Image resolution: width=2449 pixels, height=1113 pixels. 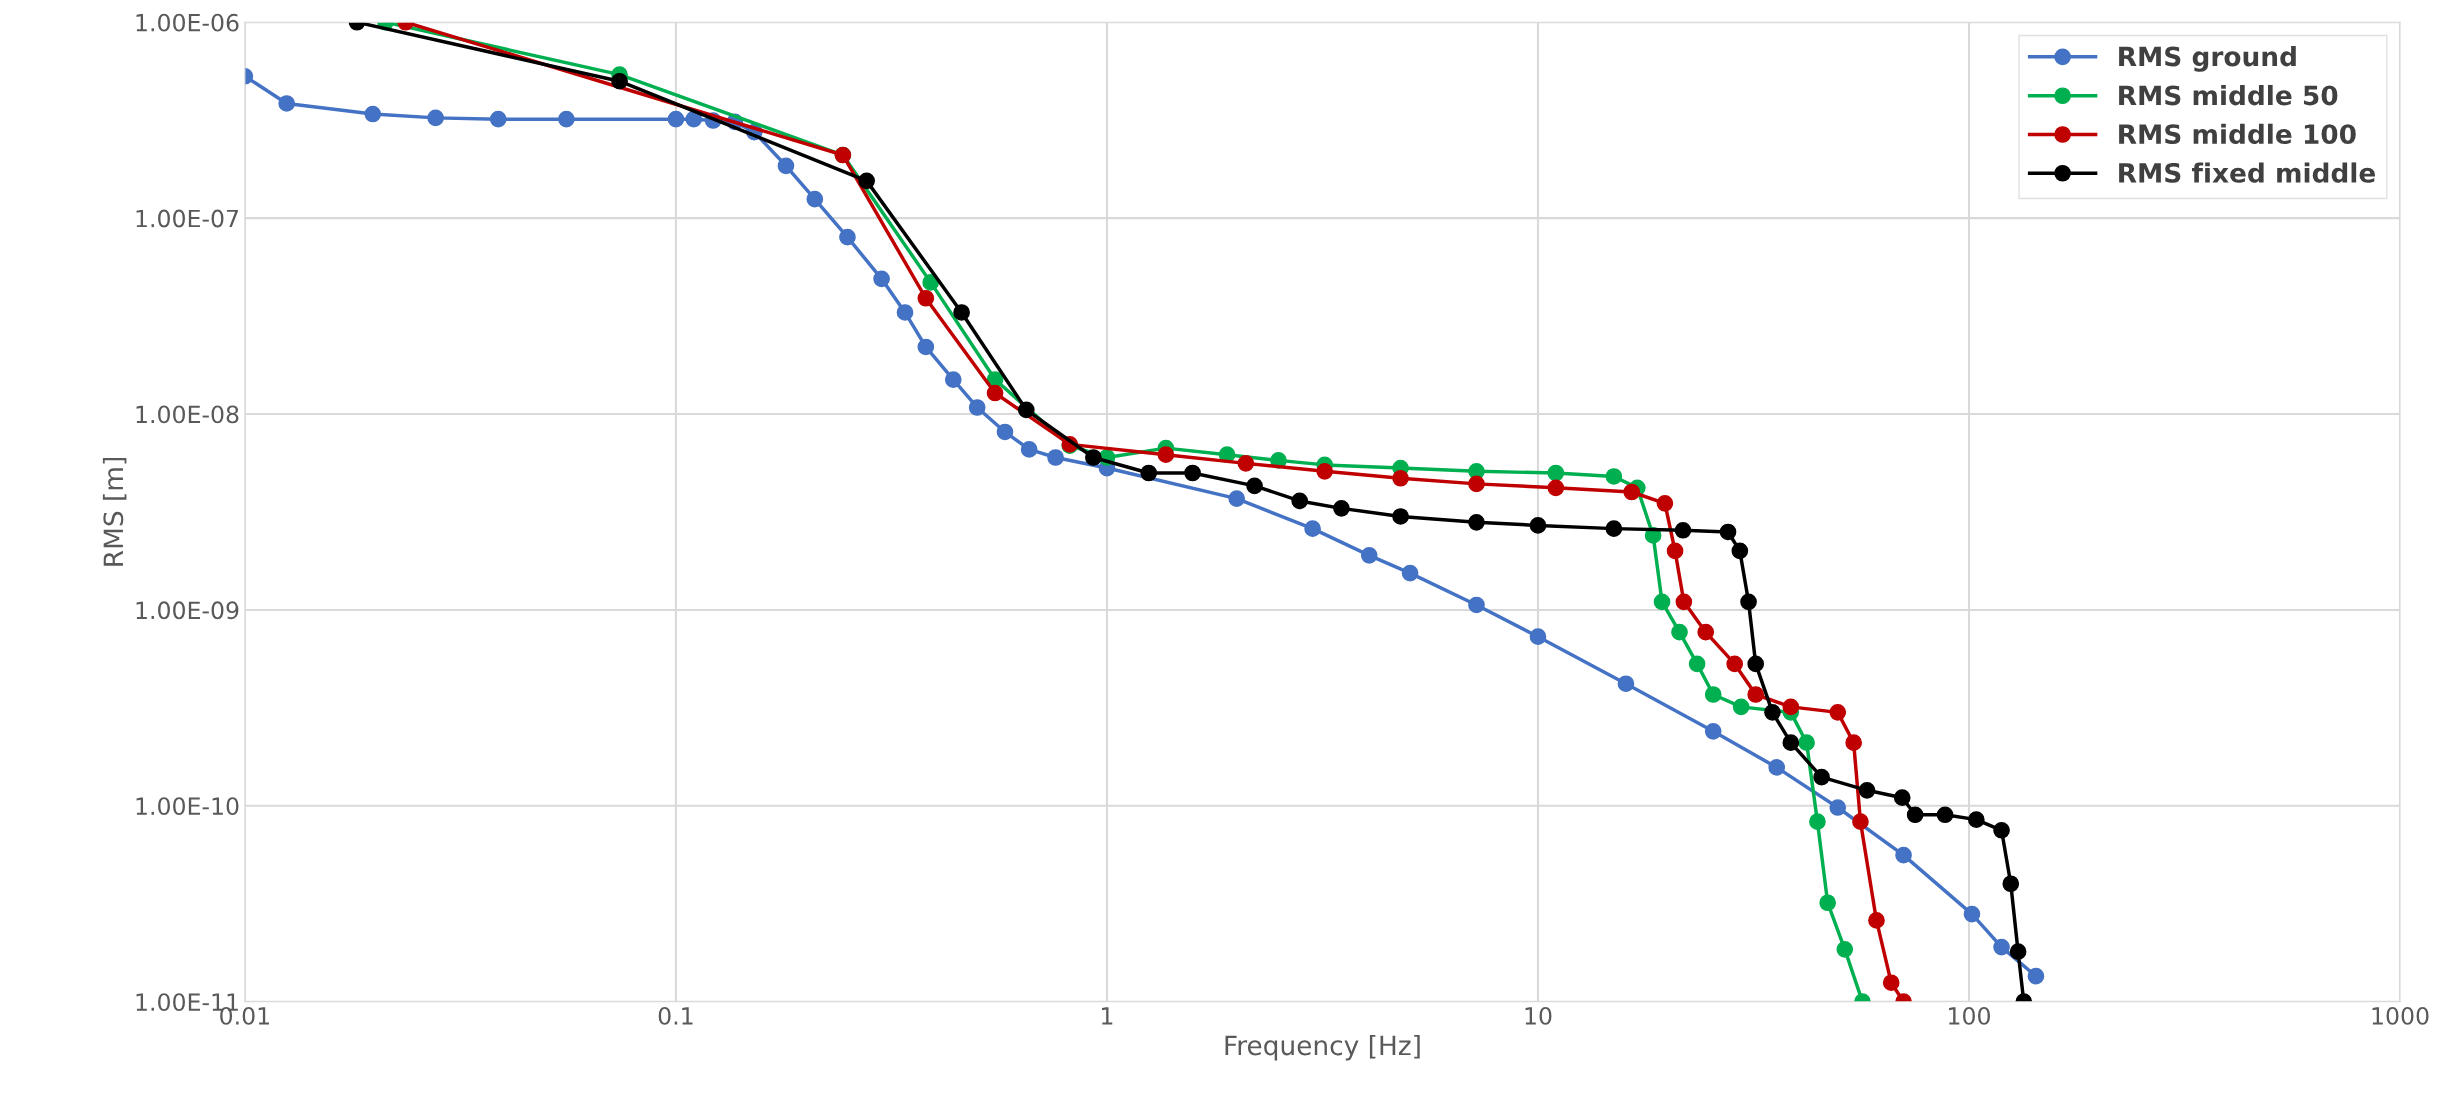 What do you see at coordinates (187, 806) in the screenshot?
I see `y-tick-label: 1.00E-10` at bounding box center [187, 806].